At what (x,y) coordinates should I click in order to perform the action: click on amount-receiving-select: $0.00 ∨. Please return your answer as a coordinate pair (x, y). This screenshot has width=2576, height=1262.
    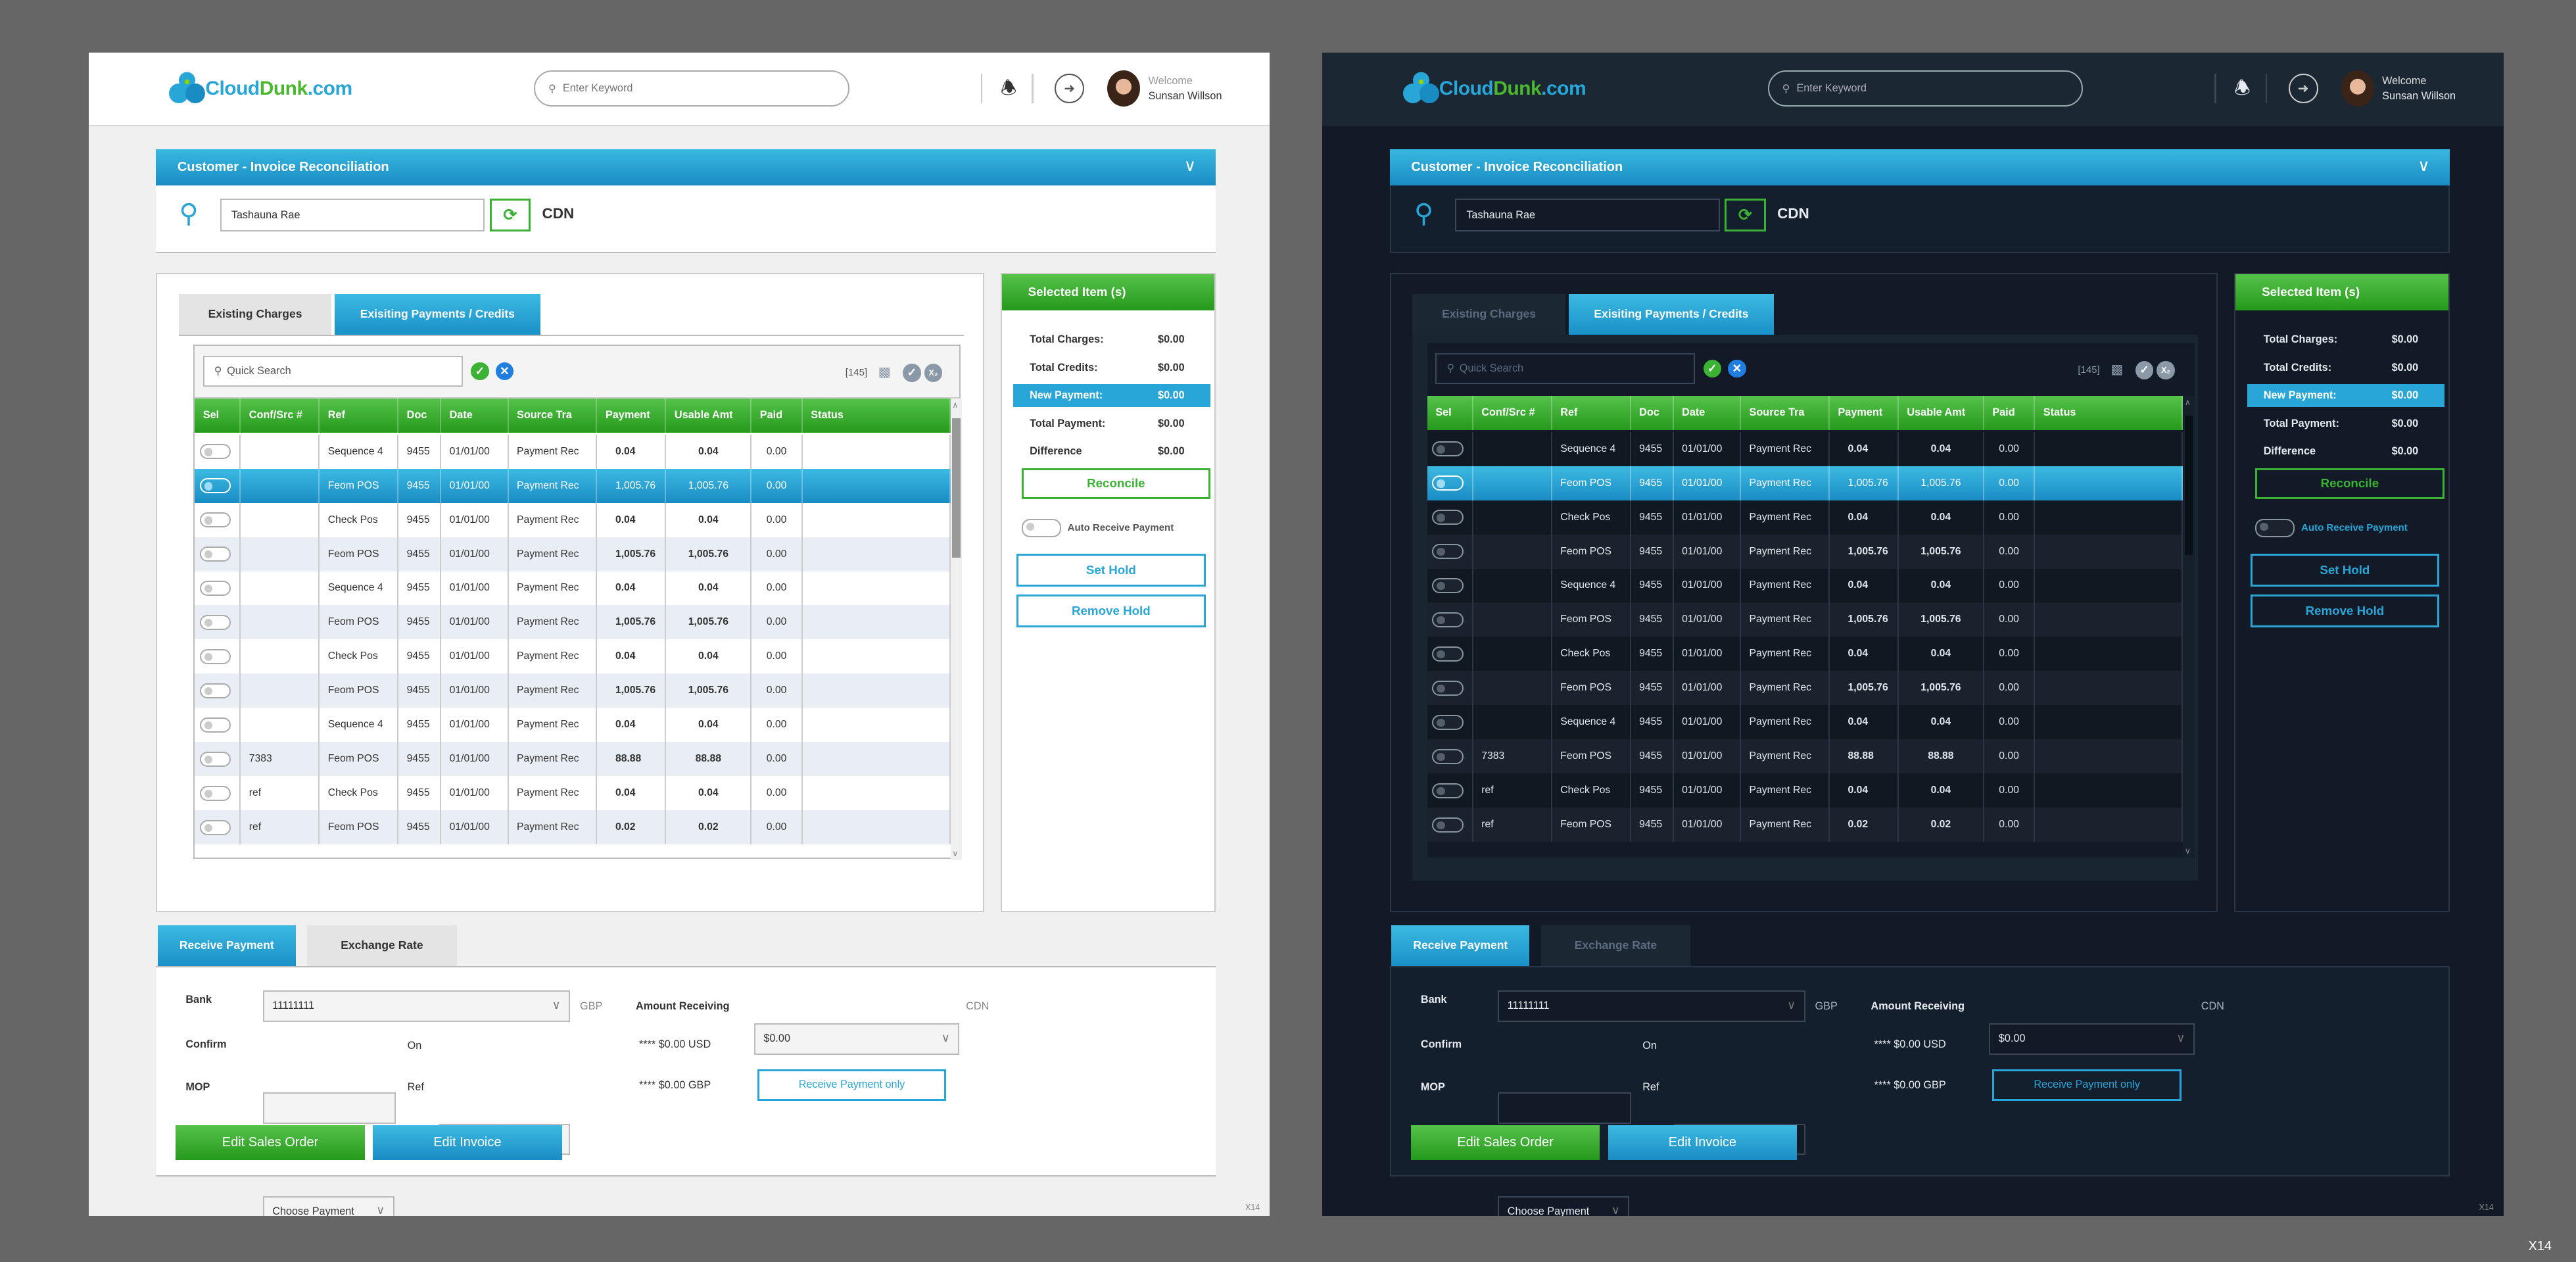
    Looking at the image, I should click on (2092, 1039).